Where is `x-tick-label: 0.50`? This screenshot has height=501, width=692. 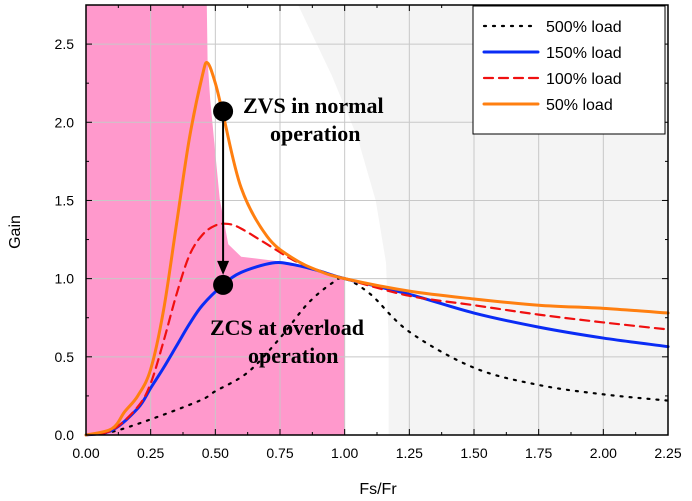 x-tick-label: 0.50 is located at coordinates (215, 453).